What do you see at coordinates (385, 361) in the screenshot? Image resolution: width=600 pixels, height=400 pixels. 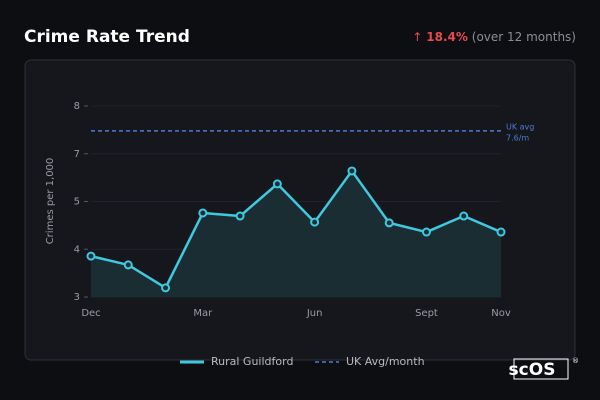 I see `legend-label: UK Avg/month` at bounding box center [385, 361].